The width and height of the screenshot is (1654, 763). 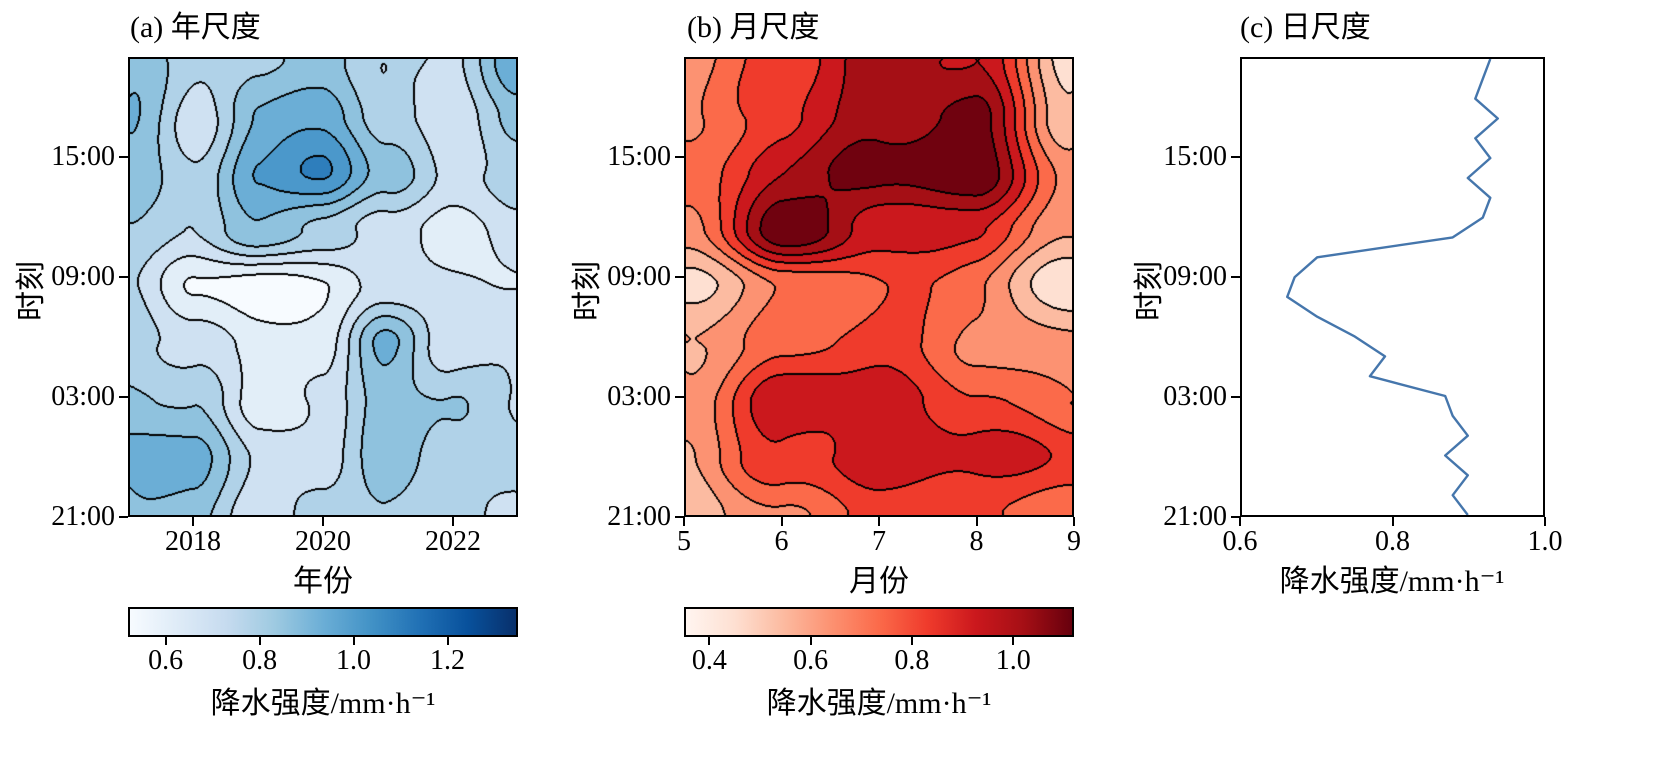 What do you see at coordinates (83, 156) in the screenshot?
I see `panel-a-y-tick-label: 15:00` at bounding box center [83, 156].